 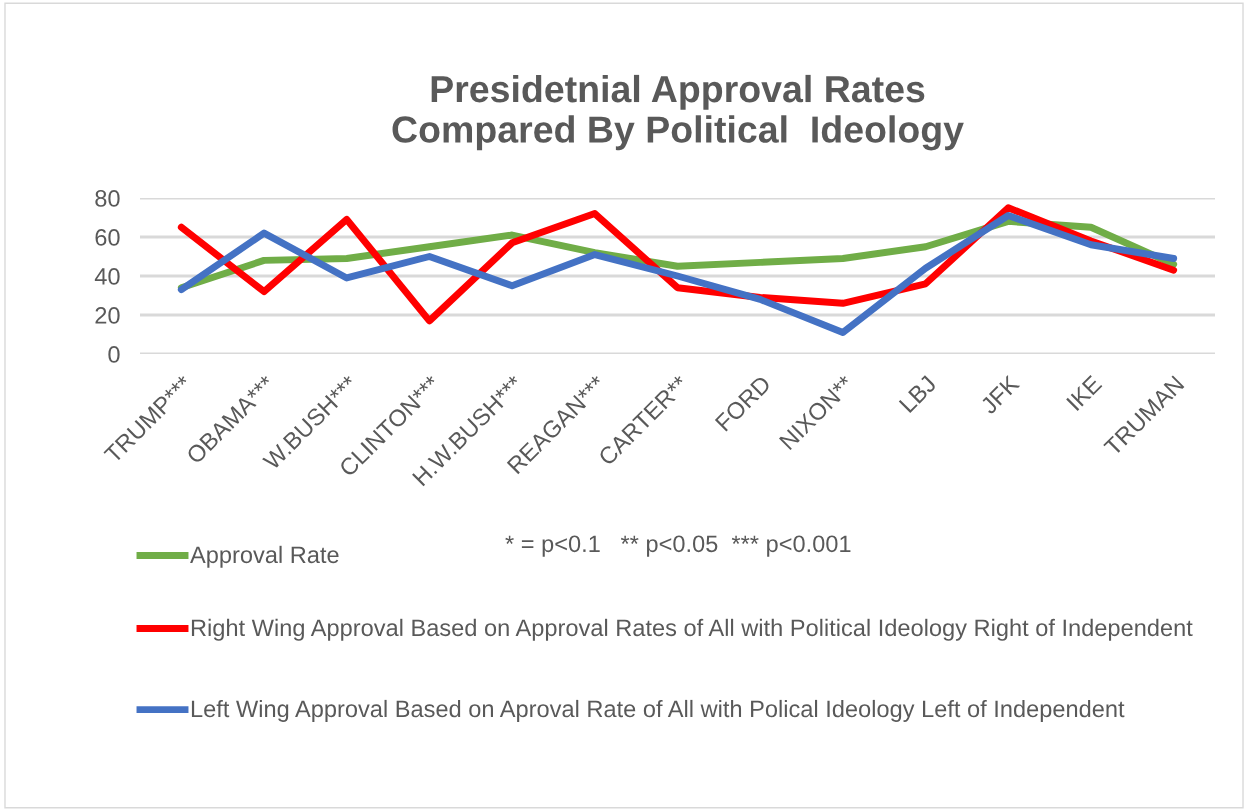 What do you see at coordinates (678, 112) in the screenshot?
I see `chart-title: Presidetnial Approval Rates Compared By Political Ideology` at bounding box center [678, 112].